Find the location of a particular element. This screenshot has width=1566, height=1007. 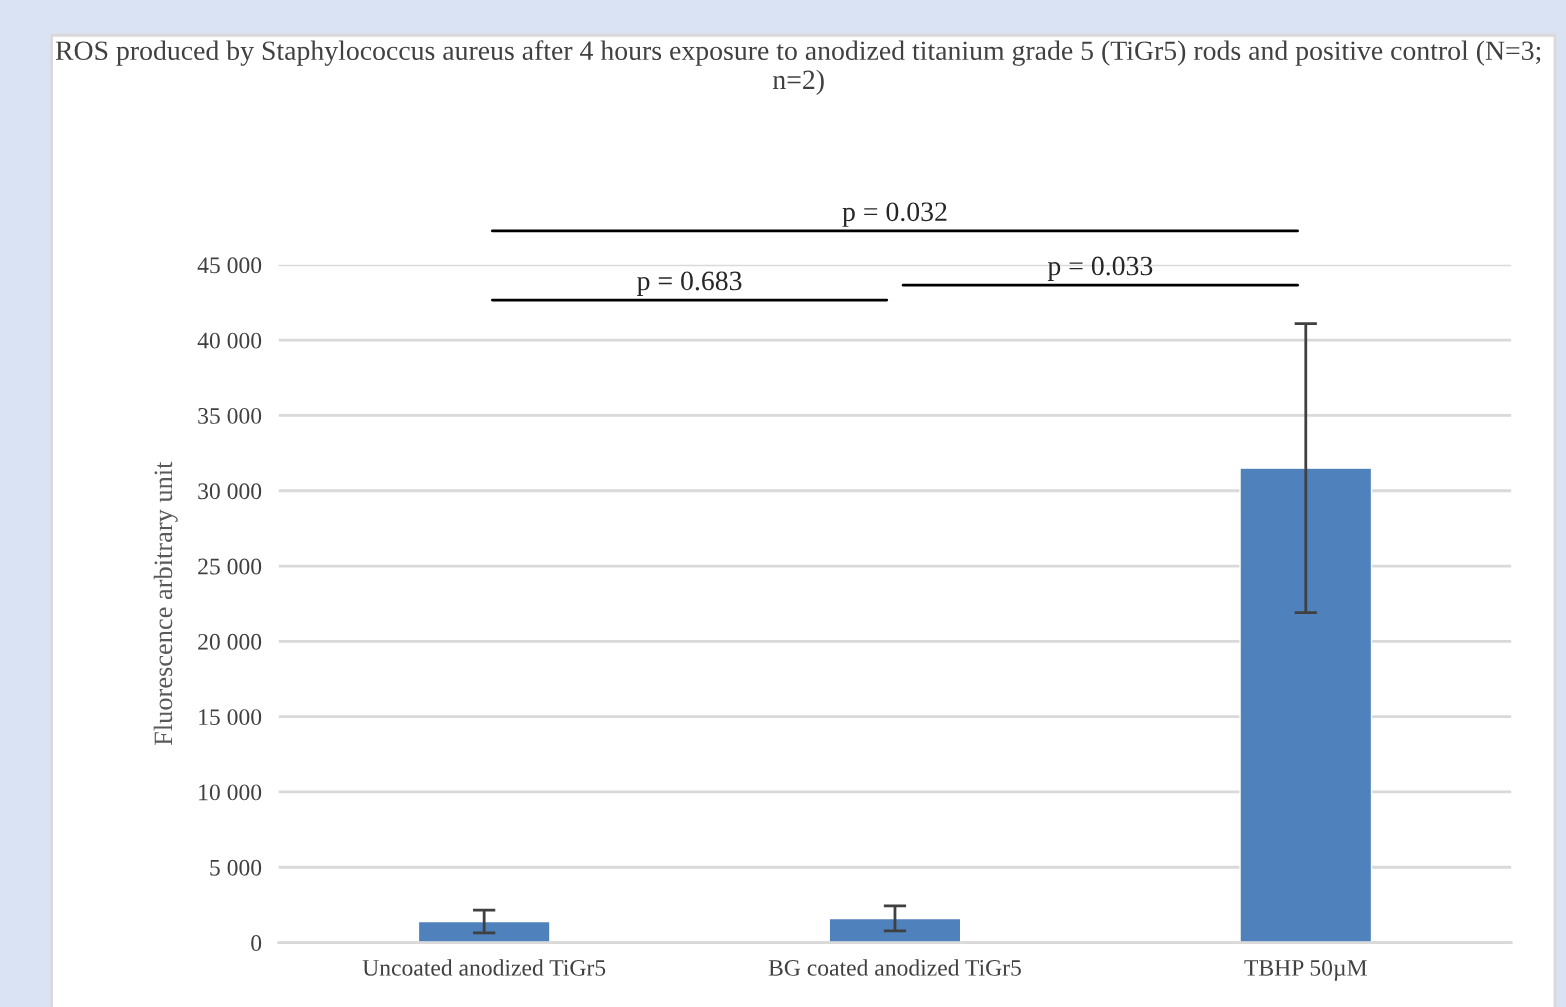

y-tick-label: 0 is located at coordinates (256, 943).